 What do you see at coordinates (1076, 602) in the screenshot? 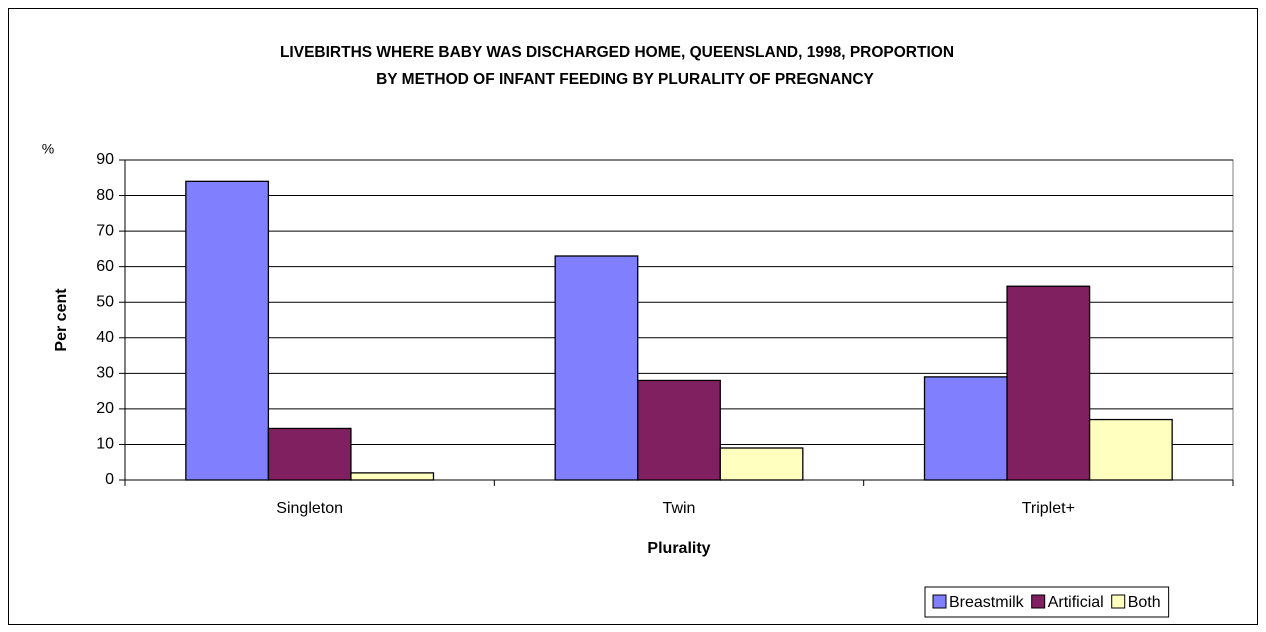
I see `legend-label: Artificial` at bounding box center [1076, 602].